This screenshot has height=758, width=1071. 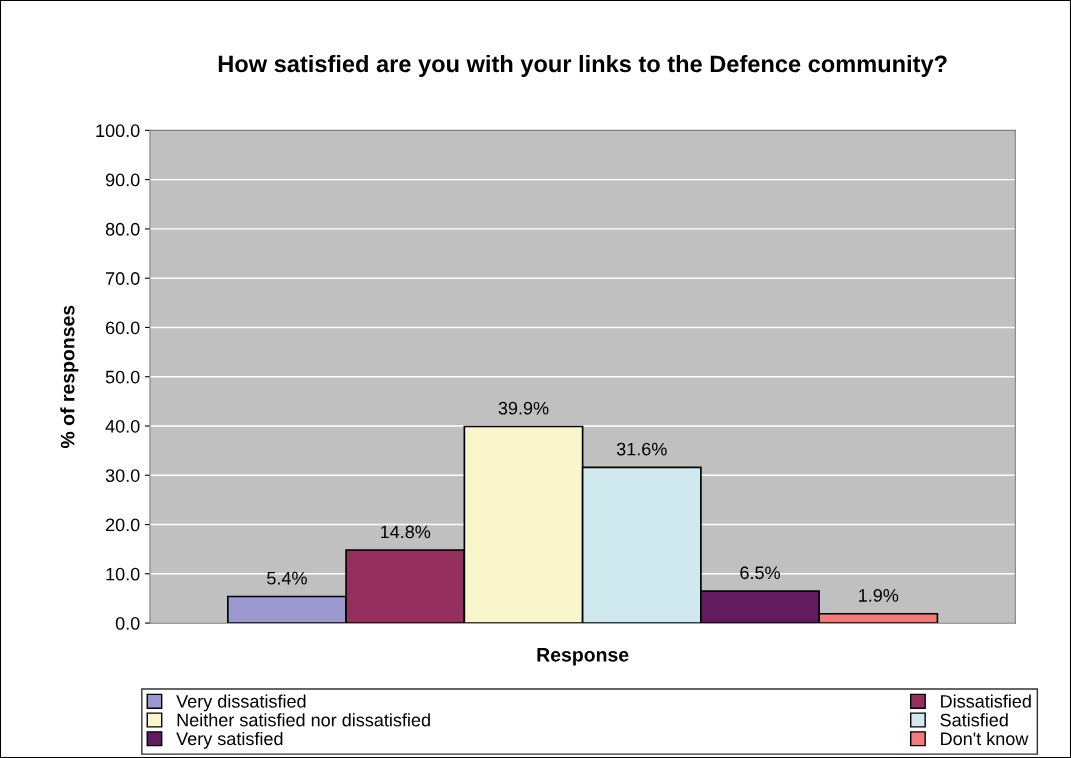 What do you see at coordinates (69, 377) in the screenshot?
I see `y-axis-title: % of responses` at bounding box center [69, 377].